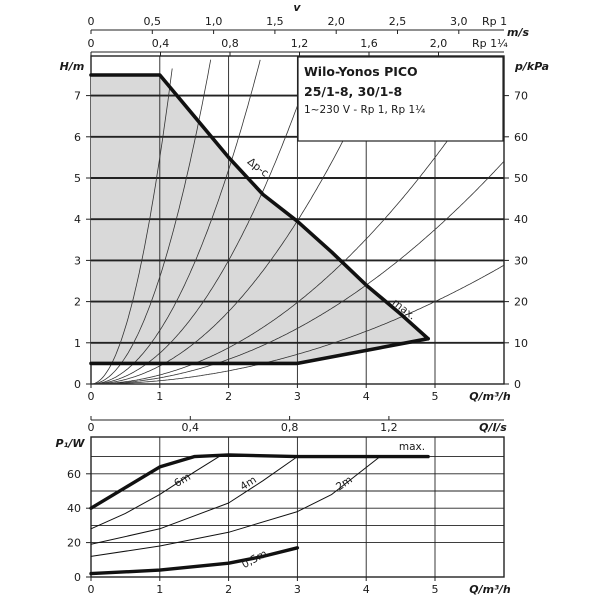 Image resolution: width=600 pixels, height=600 pixels. Describe the element at coordinates (366, 589) in the screenshot. I see `power-x-tick-label: 4` at that location.